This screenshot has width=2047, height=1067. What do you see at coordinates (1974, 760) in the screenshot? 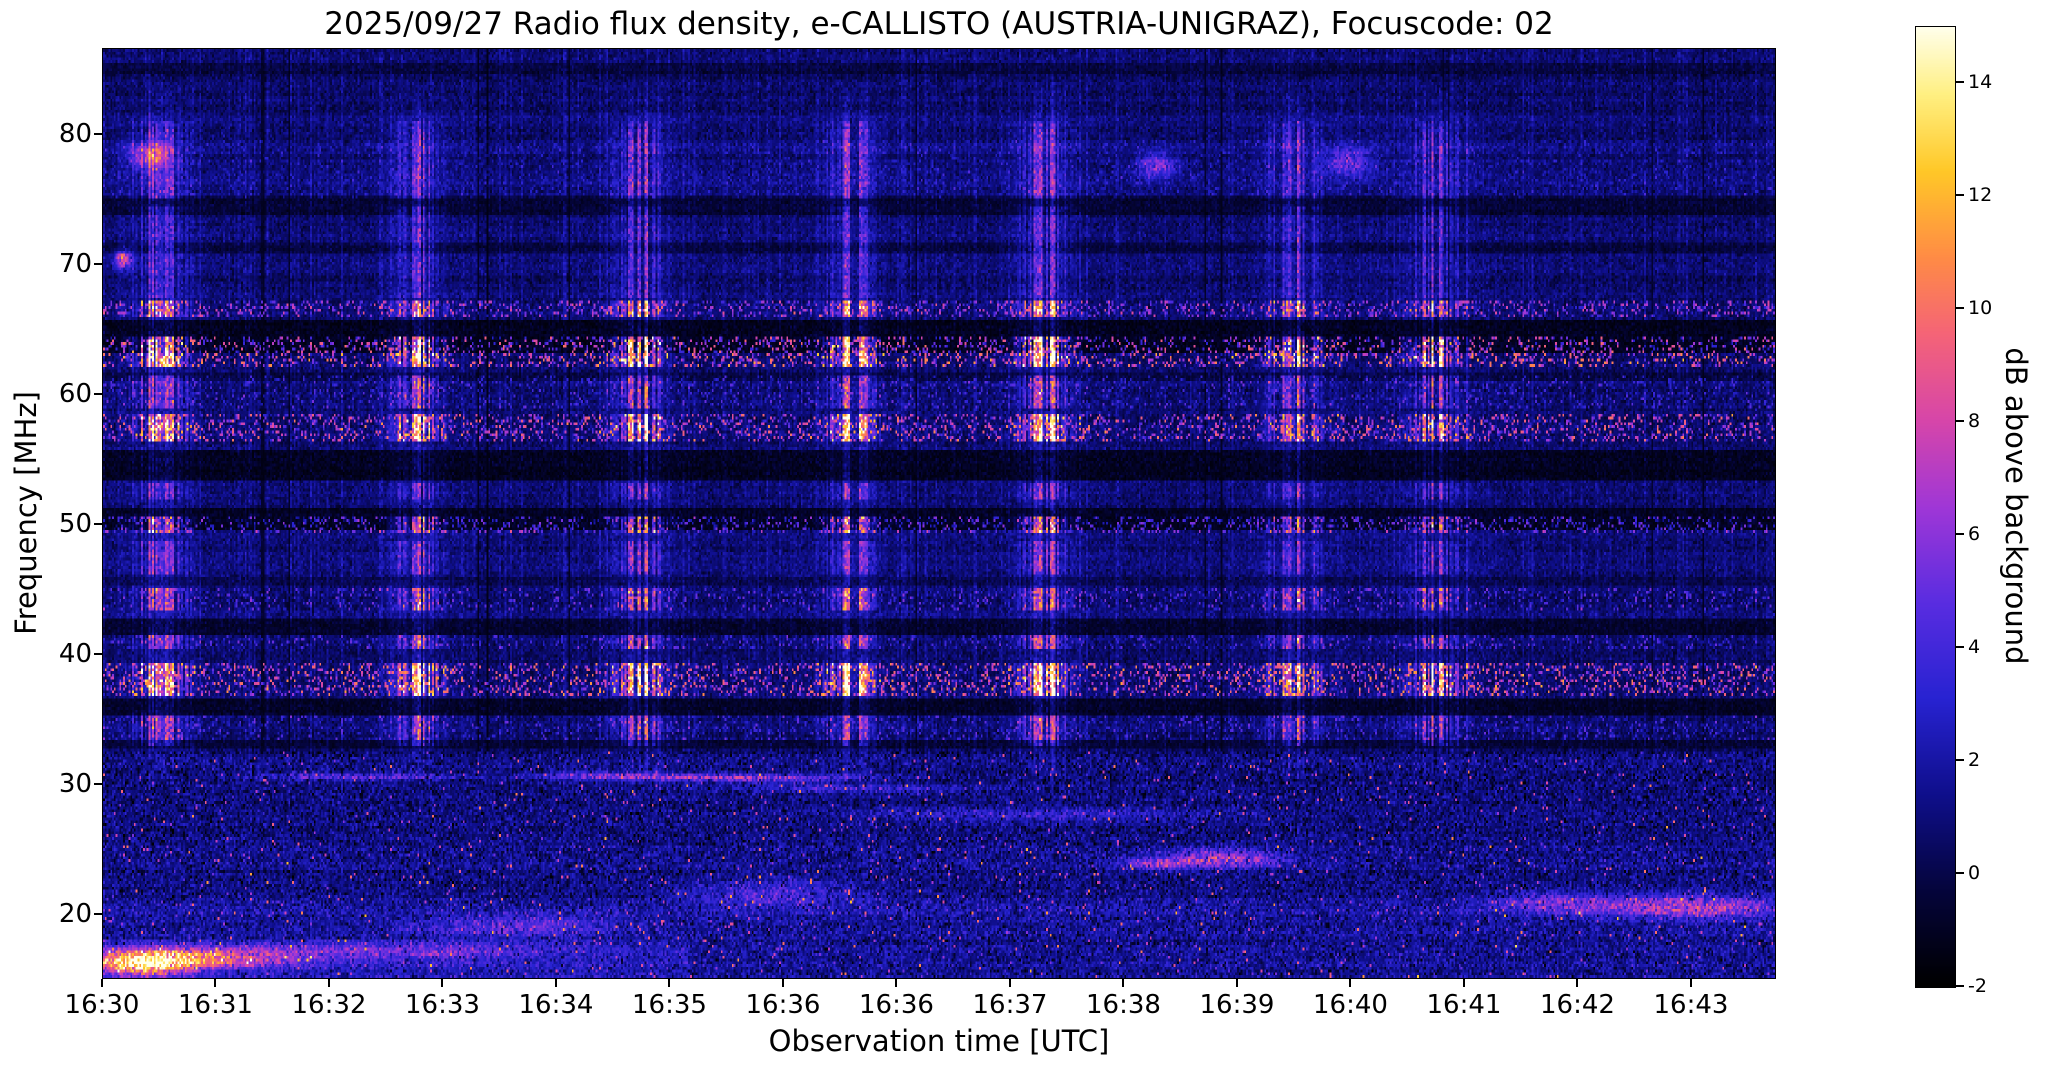
I see `colorbar-tick-label: 2` at bounding box center [1974, 760].